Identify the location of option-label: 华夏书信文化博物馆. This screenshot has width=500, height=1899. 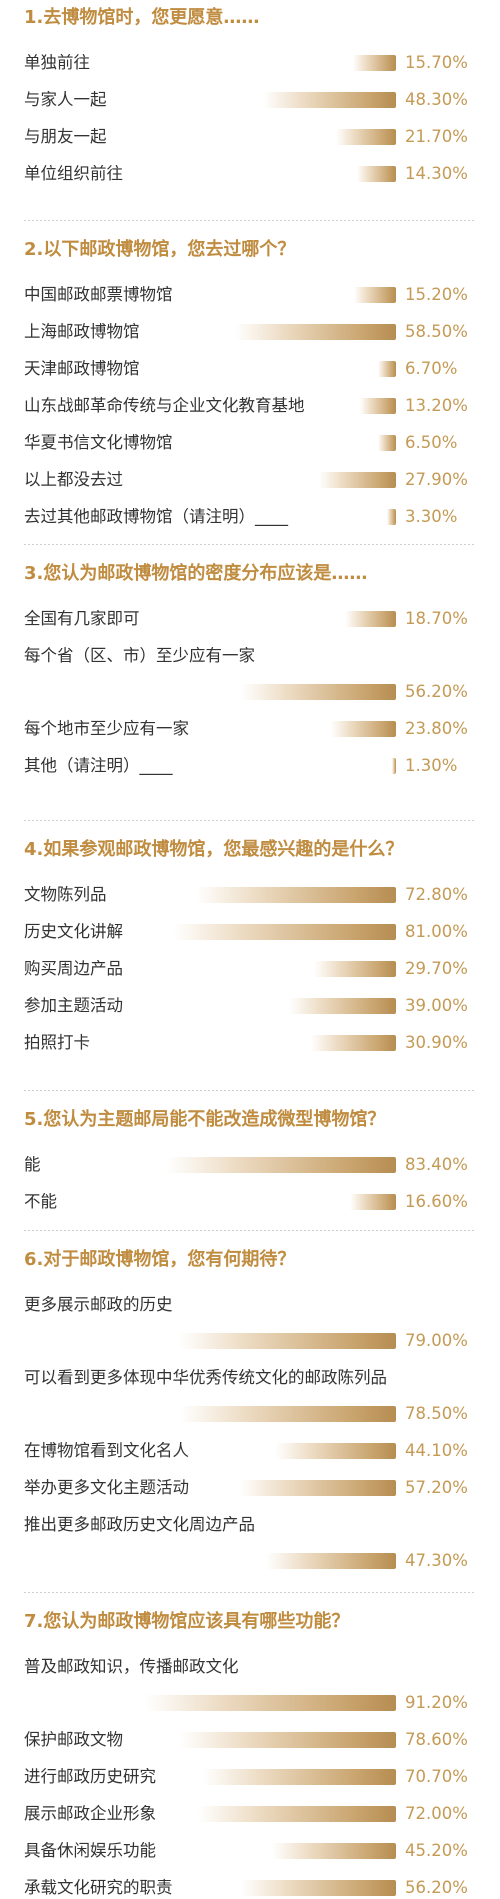
(98, 442).